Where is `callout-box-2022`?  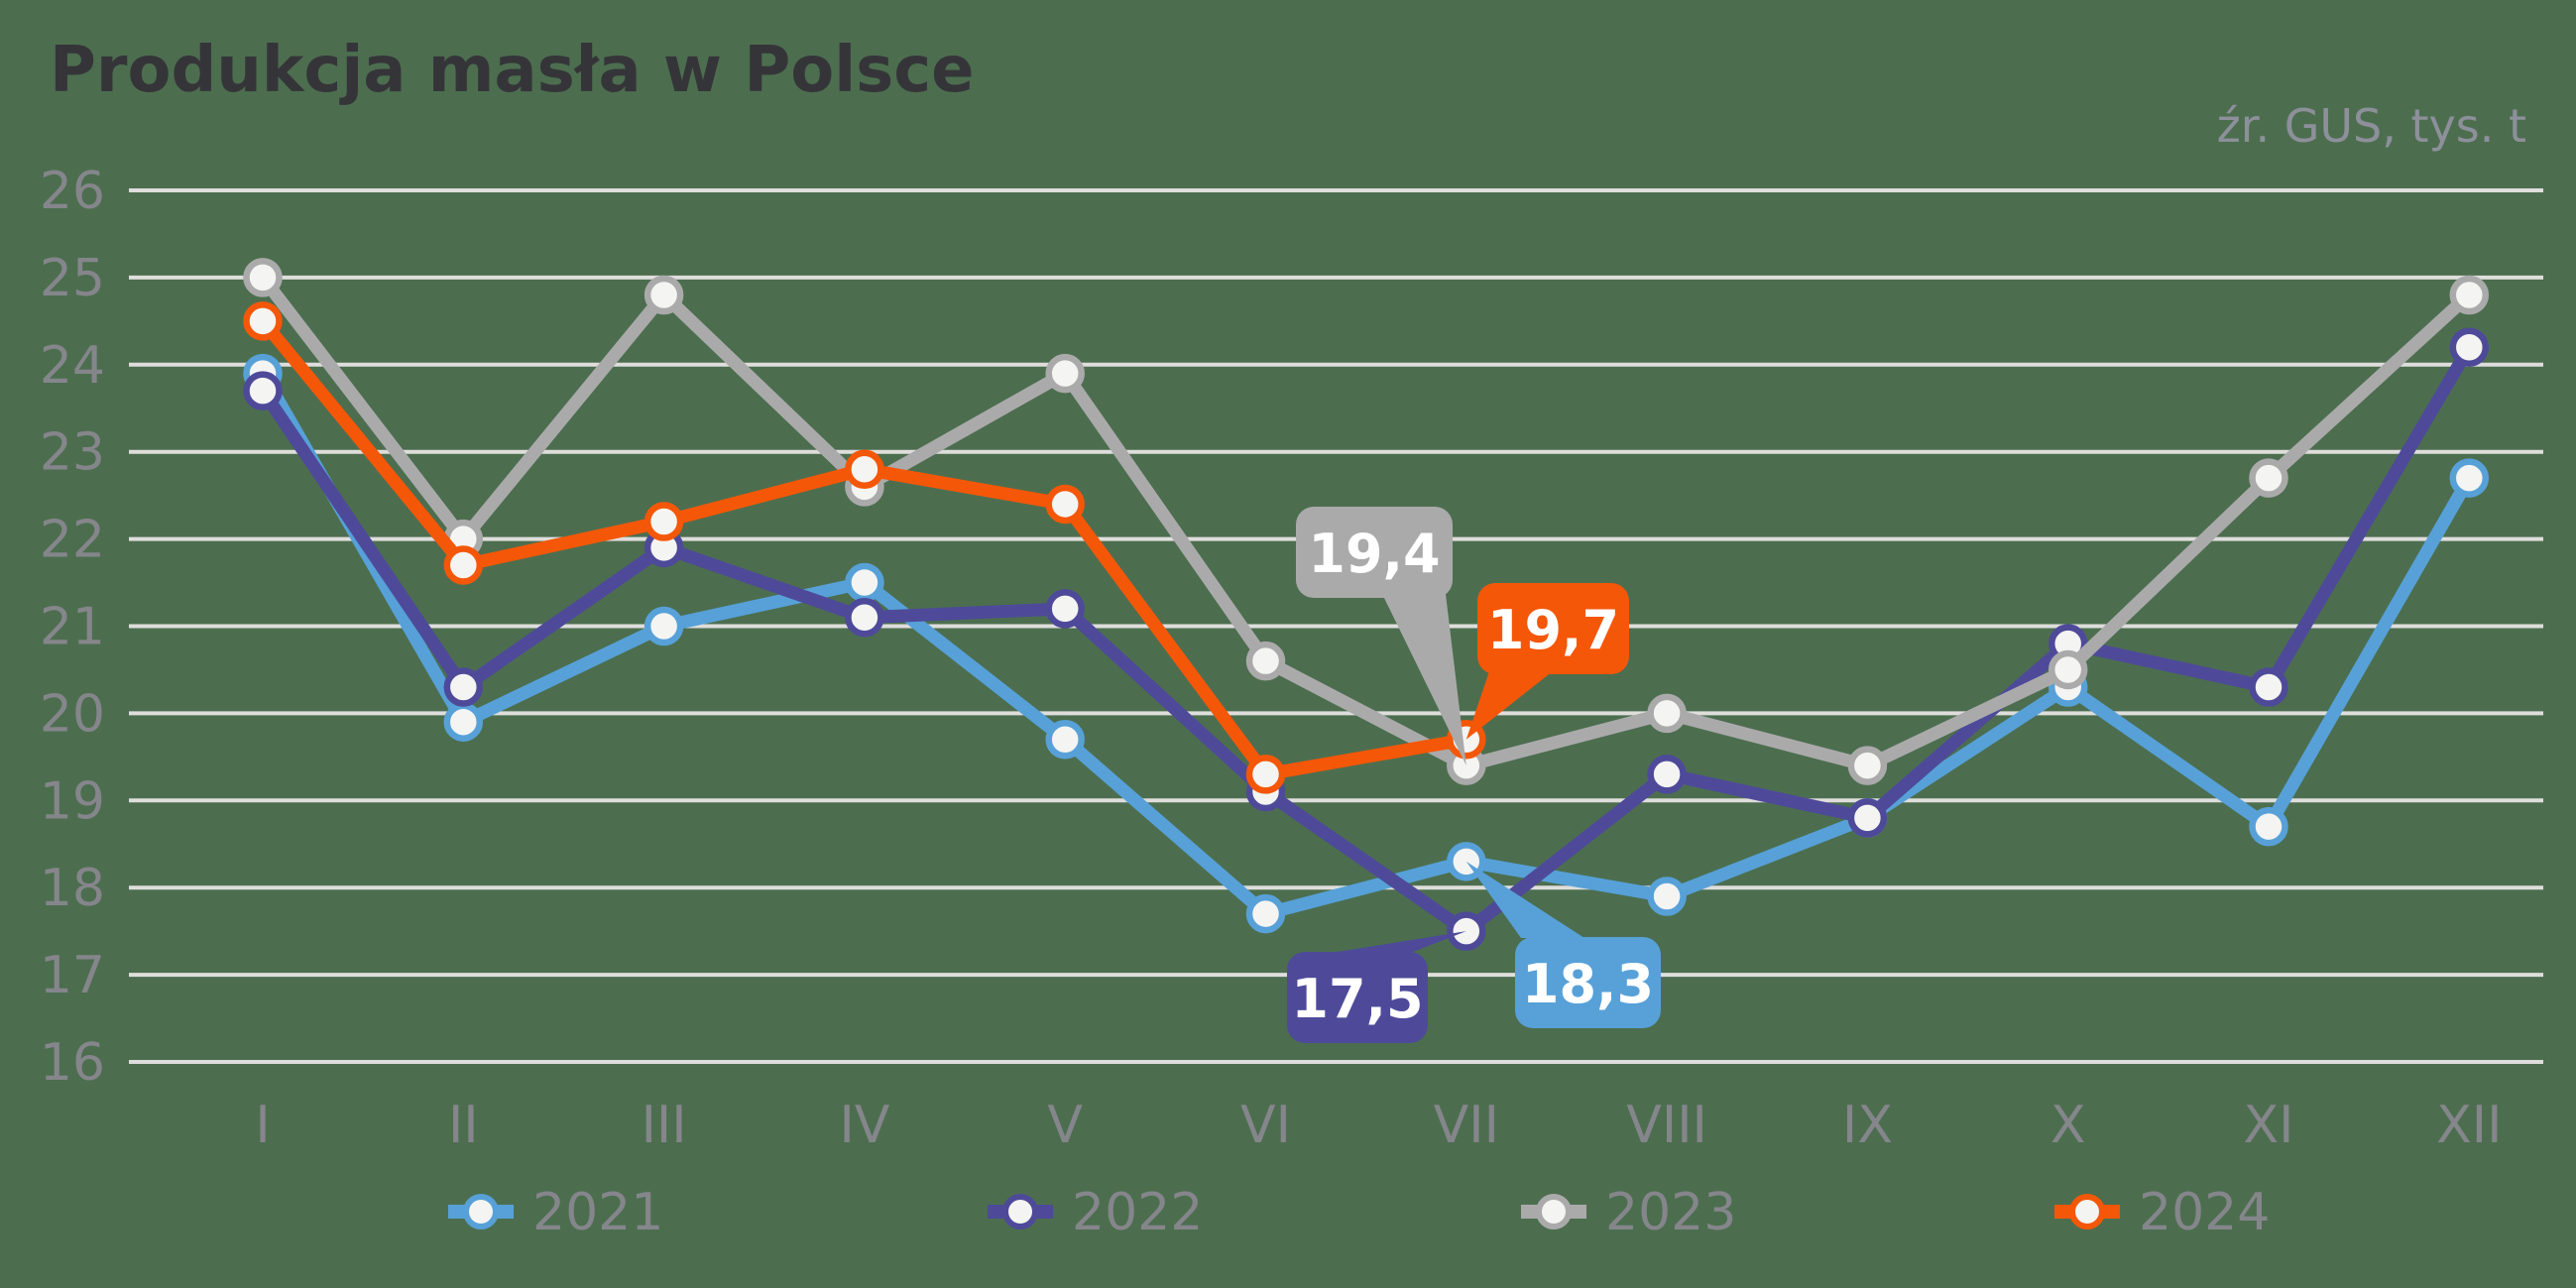
callout-box-2022 is located at coordinates (1357, 997).